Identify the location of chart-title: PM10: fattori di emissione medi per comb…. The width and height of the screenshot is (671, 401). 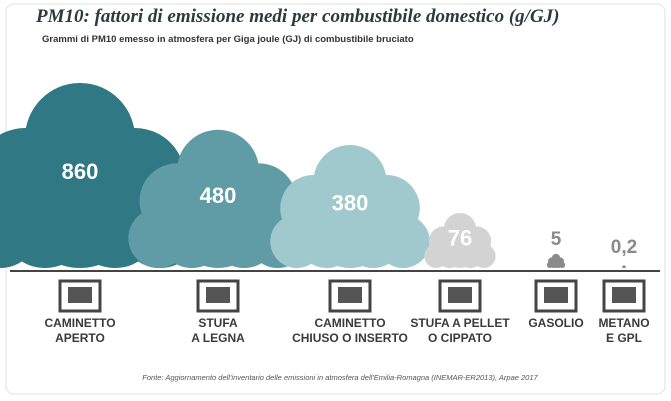
(297, 16).